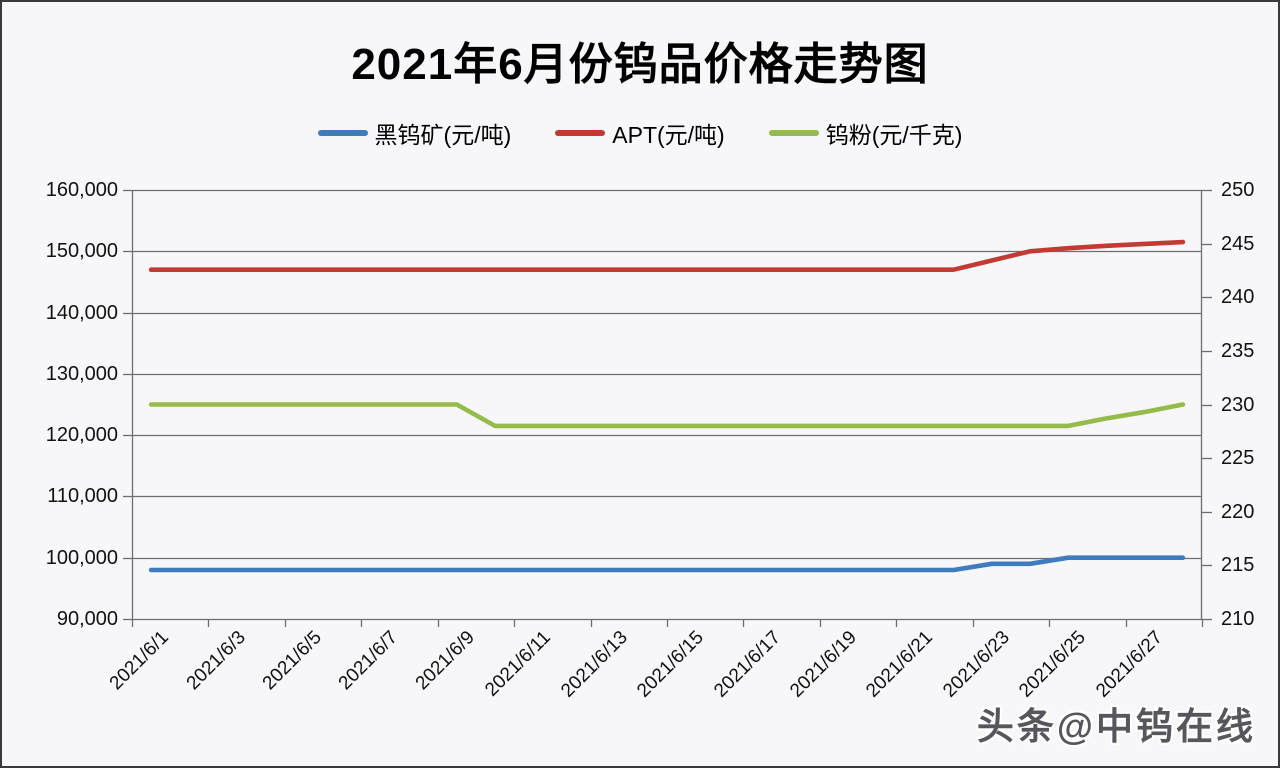  What do you see at coordinates (81, 373) in the screenshot?
I see `left-axis-label: 130,000` at bounding box center [81, 373].